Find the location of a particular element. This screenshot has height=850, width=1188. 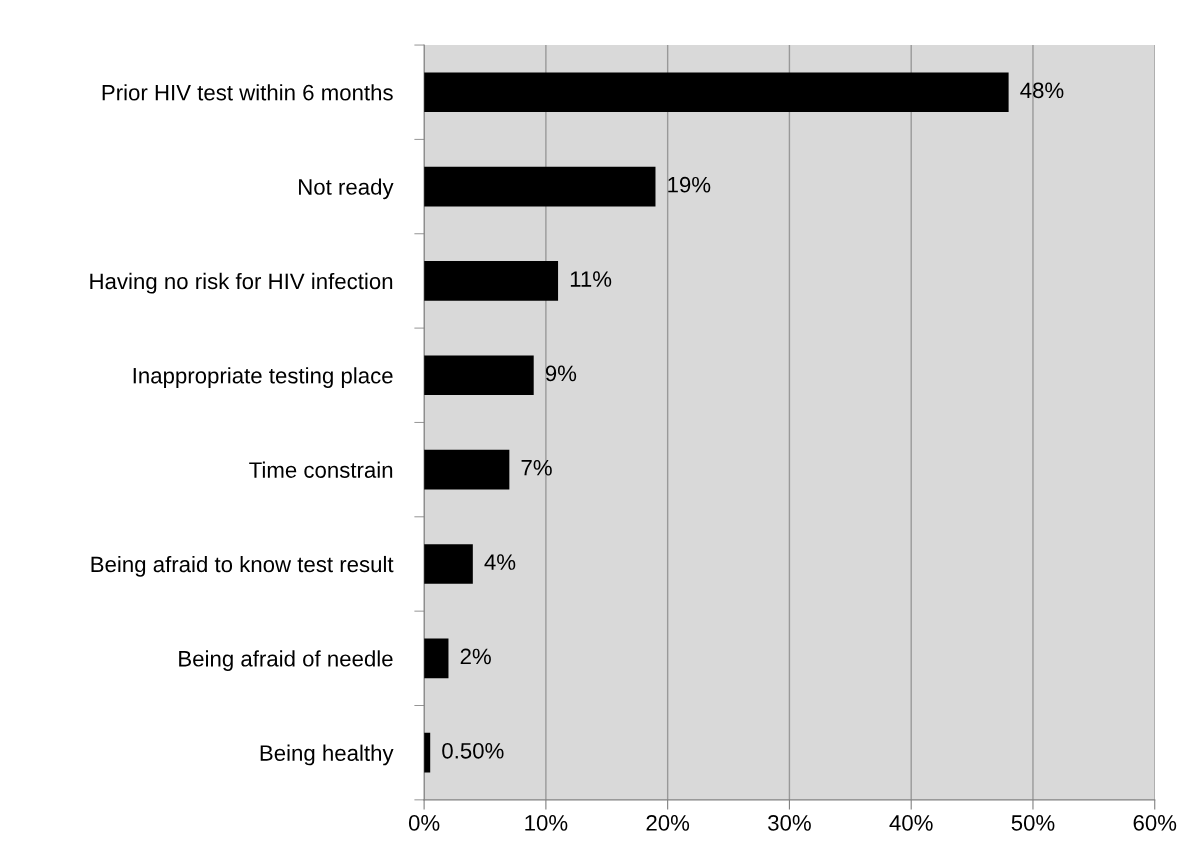

x-tick-label: 40% is located at coordinates (911, 823).